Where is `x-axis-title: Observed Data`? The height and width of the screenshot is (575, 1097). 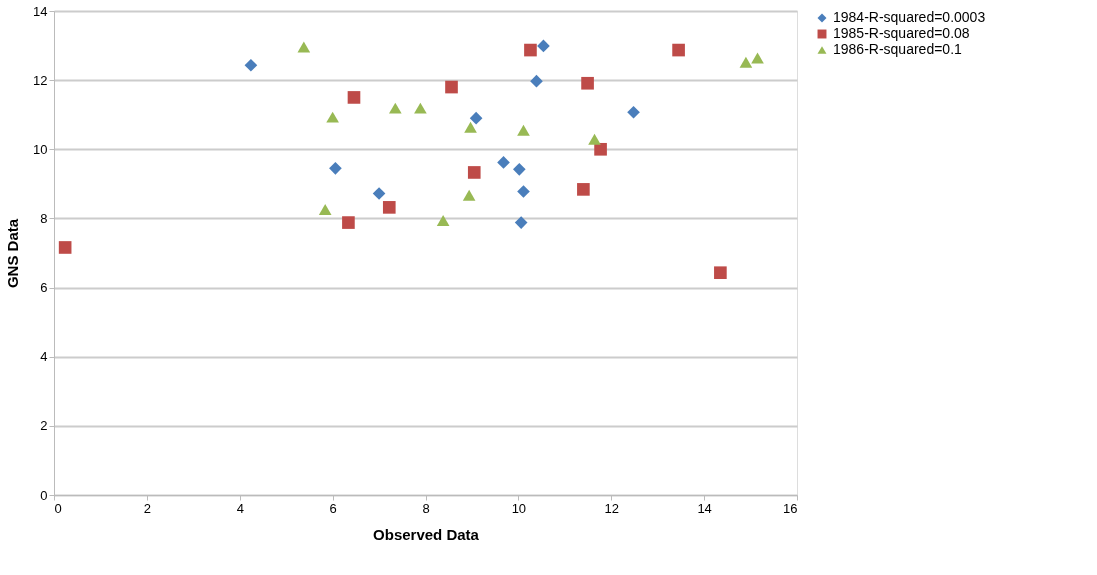
x-axis-title: Observed Data is located at coordinates (426, 534).